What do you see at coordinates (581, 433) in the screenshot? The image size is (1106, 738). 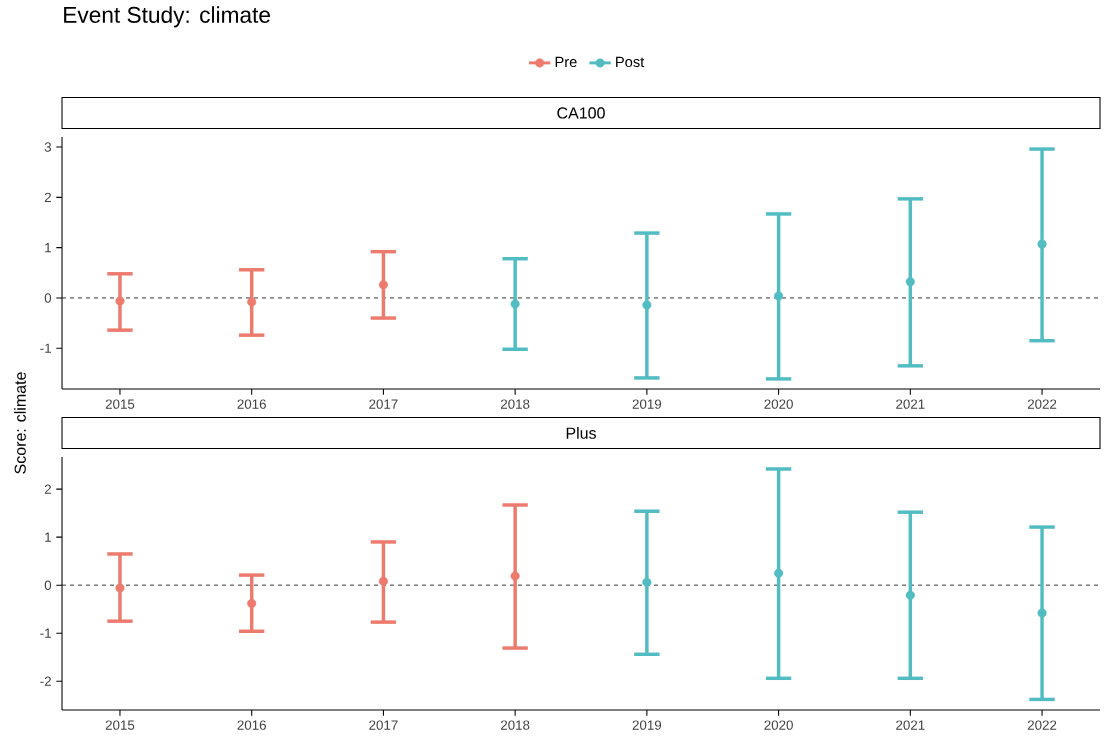 I see `chart-title: Plus` at bounding box center [581, 433].